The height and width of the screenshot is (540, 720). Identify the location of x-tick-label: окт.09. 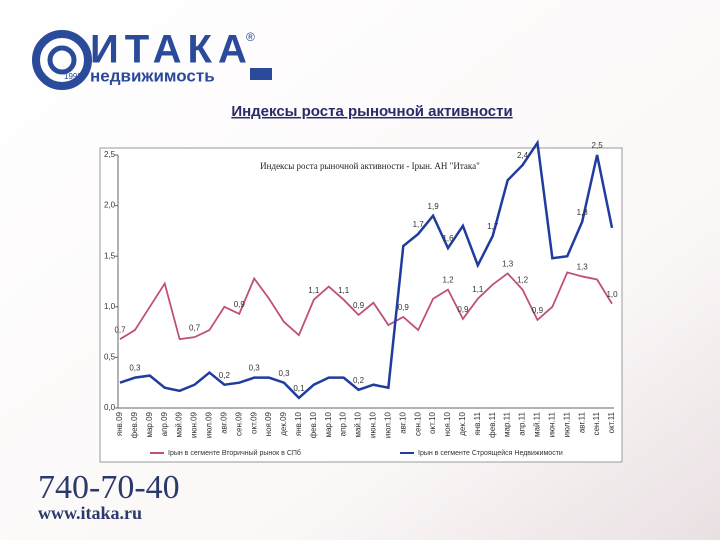
(253, 422).